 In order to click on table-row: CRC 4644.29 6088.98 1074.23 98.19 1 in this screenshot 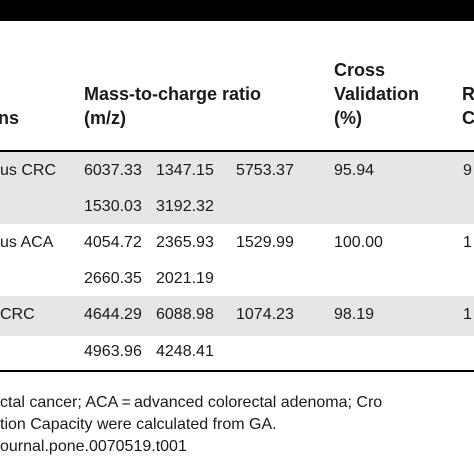, I will do `click(237, 316)`.